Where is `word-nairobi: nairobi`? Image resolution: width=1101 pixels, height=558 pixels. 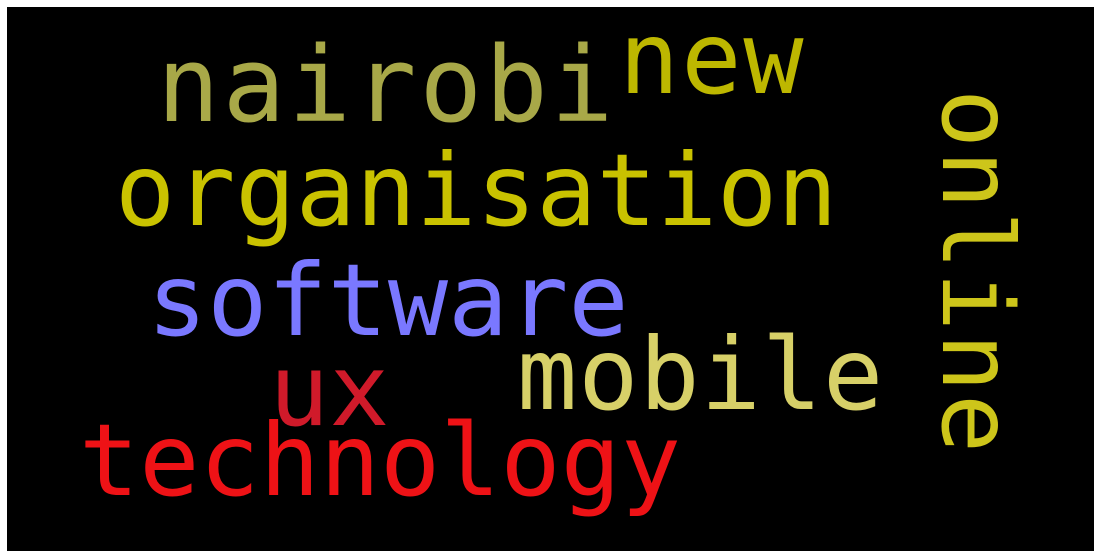
word-nairobi: nairobi is located at coordinates (387, 85).